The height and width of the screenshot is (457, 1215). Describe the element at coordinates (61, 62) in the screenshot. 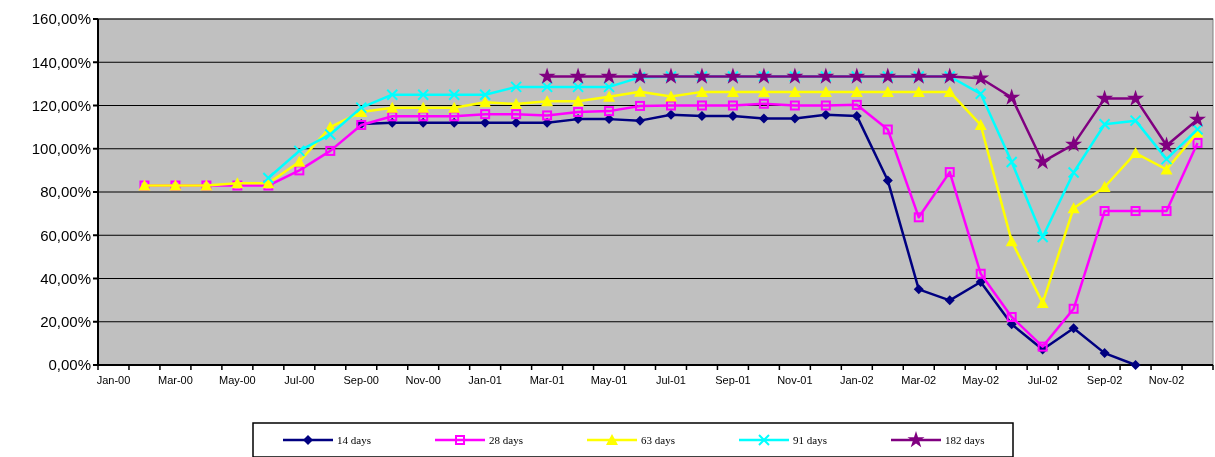

I see `y-tick-label: 140,00%` at that location.